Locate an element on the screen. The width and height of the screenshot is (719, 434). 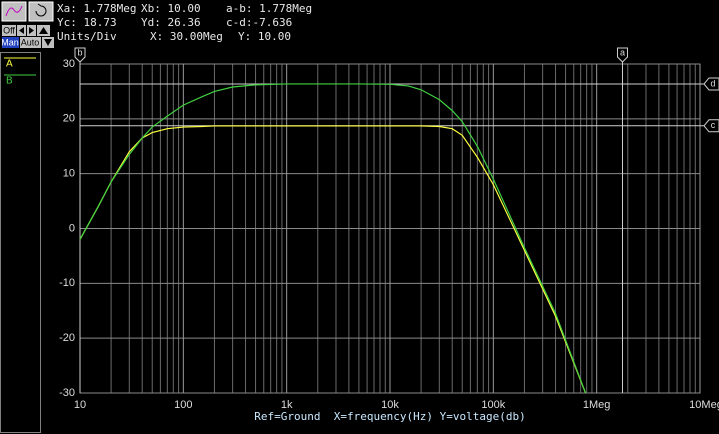
off-button is located at coordinates (9, 30).